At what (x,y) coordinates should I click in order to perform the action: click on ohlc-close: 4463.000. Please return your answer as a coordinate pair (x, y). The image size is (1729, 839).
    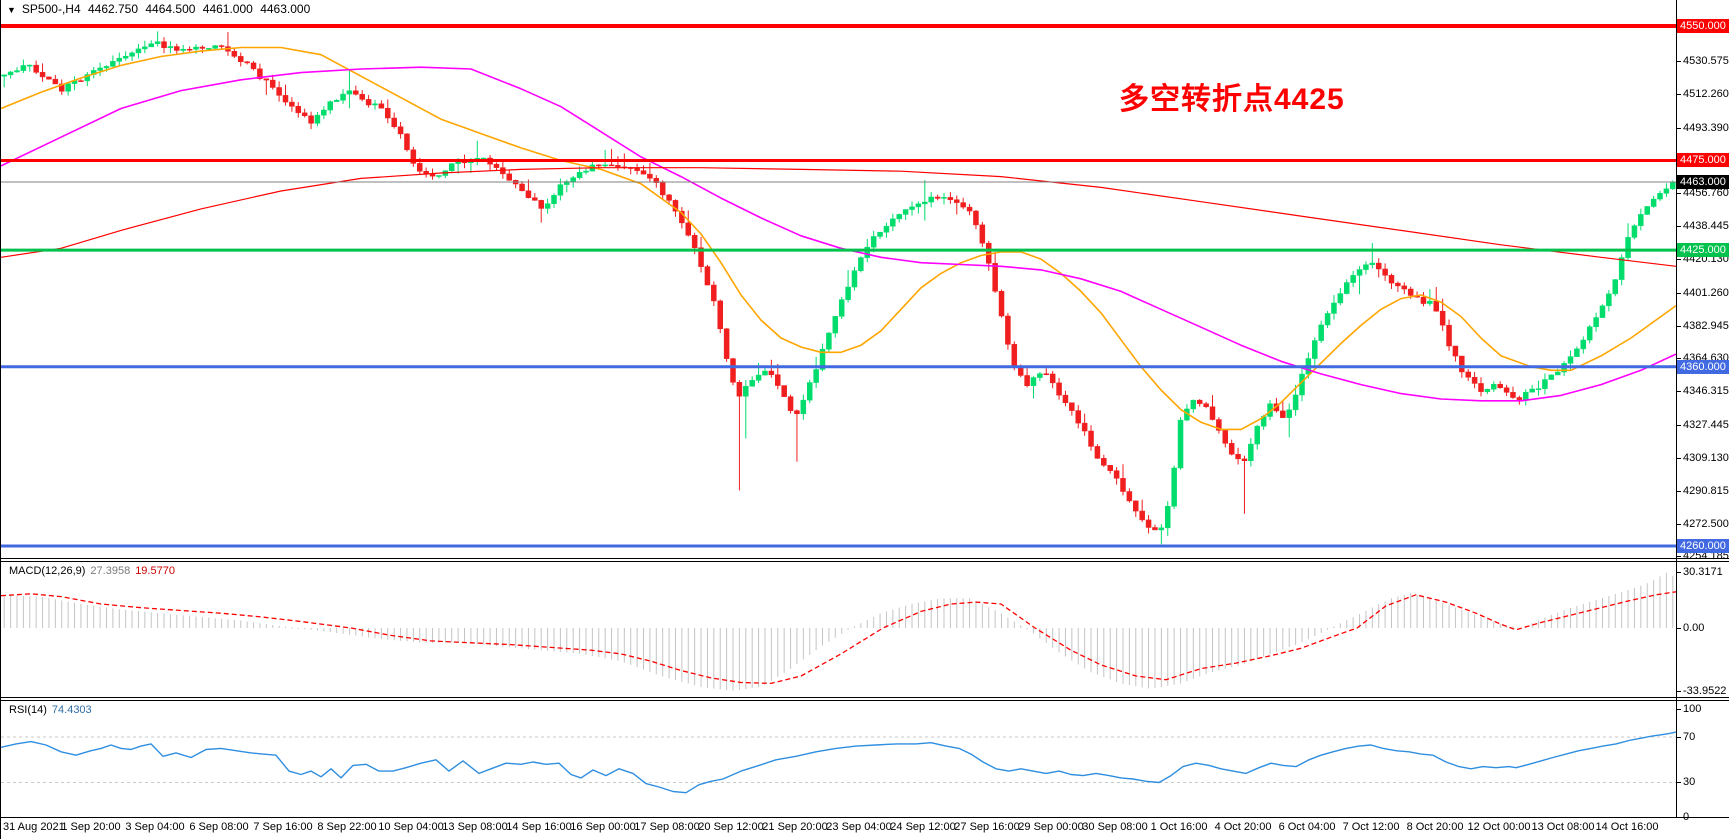
    Looking at the image, I should click on (285, 9).